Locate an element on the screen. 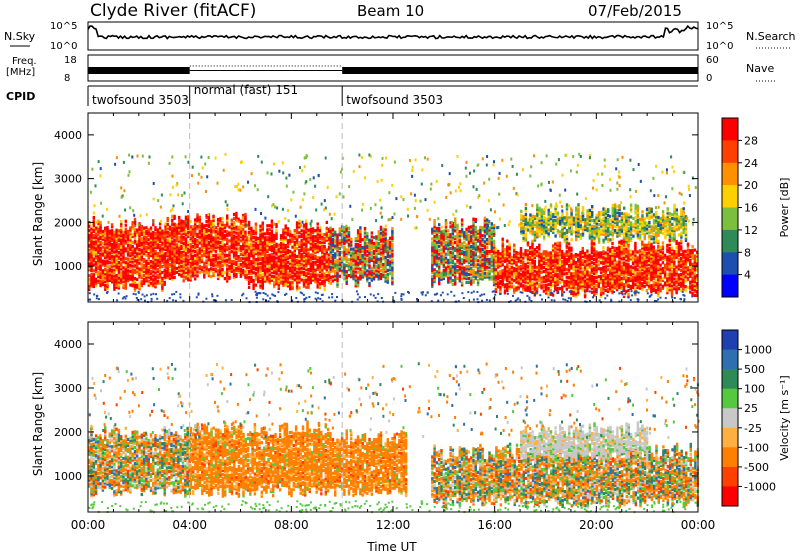  noise-sky-line is located at coordinates (393, 32).